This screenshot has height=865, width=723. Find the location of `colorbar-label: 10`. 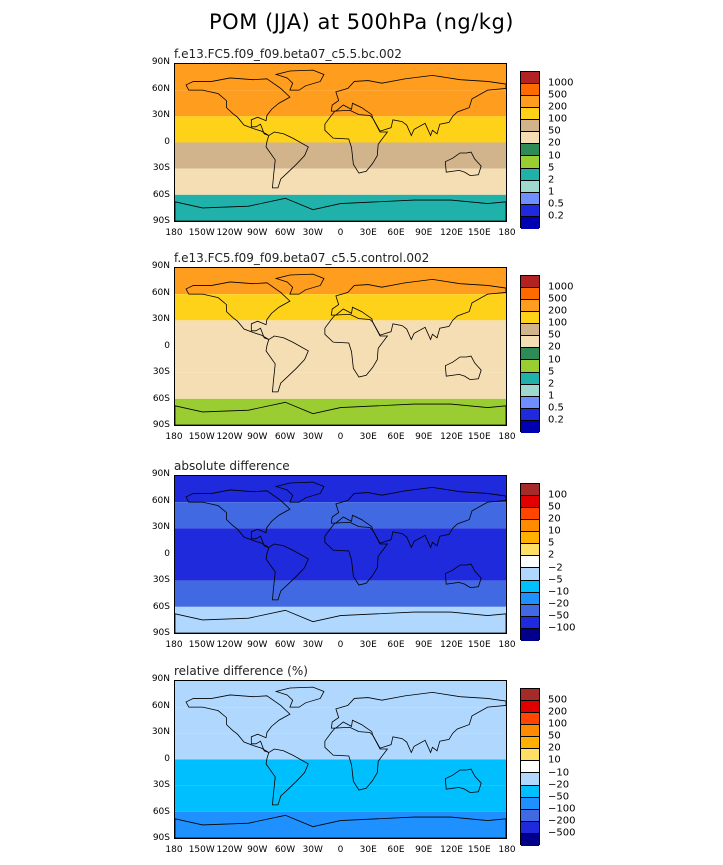

colorbar-label: 10 is located at coordinates (554, 531).